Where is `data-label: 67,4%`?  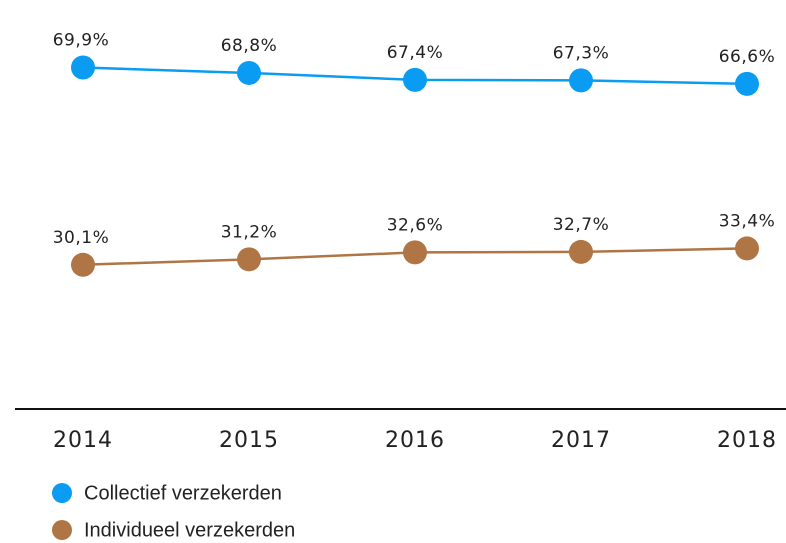
data-label: 67,4% is located at coordinates (415, 53).